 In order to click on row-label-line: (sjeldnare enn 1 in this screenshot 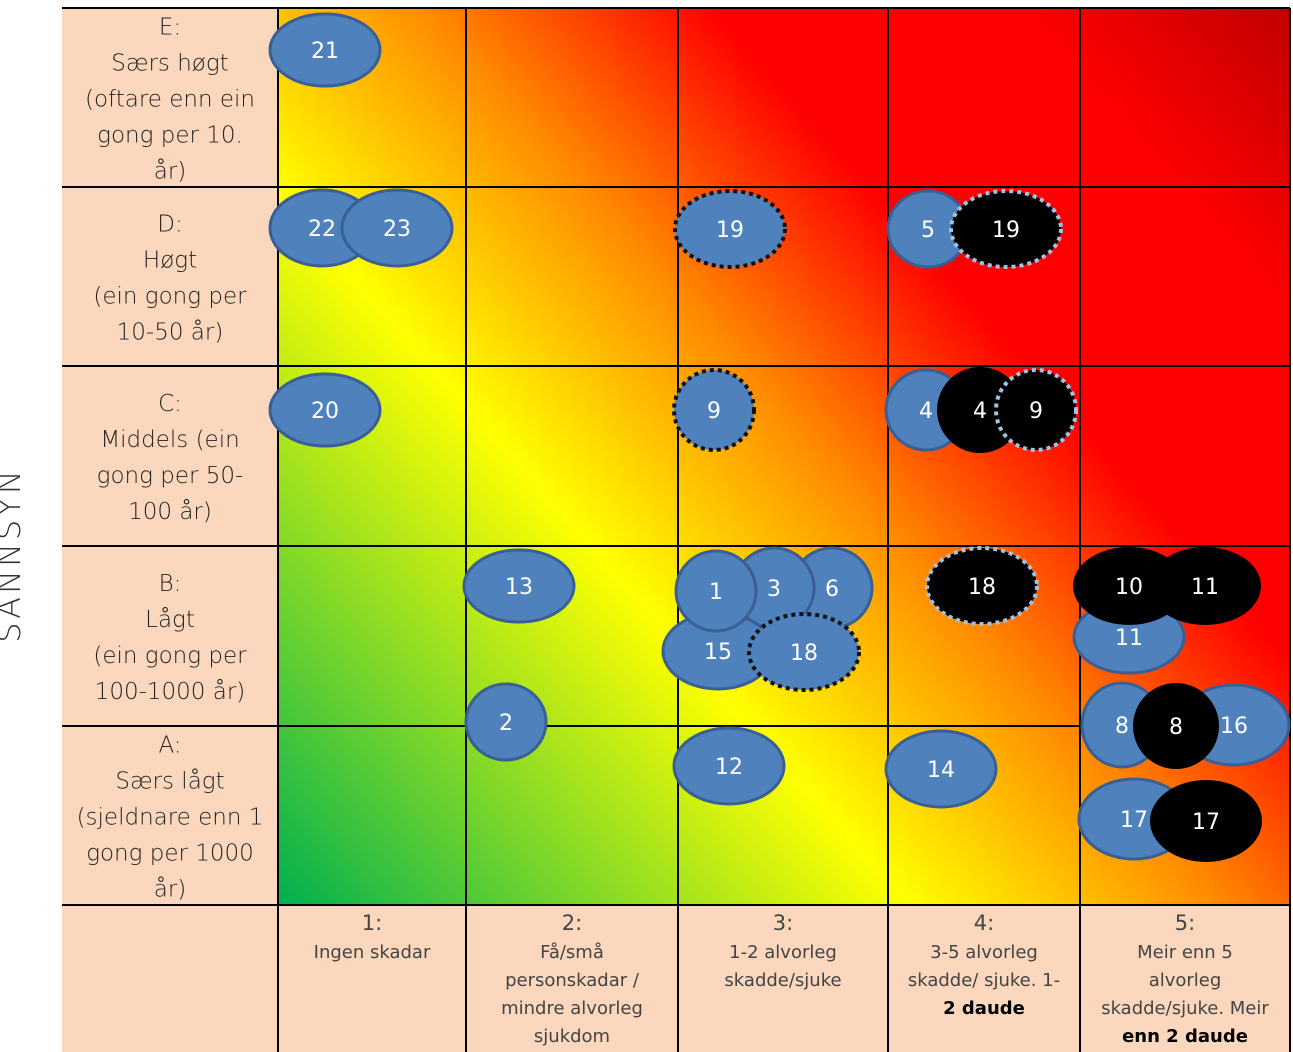, I will do `click(170, 818)`.